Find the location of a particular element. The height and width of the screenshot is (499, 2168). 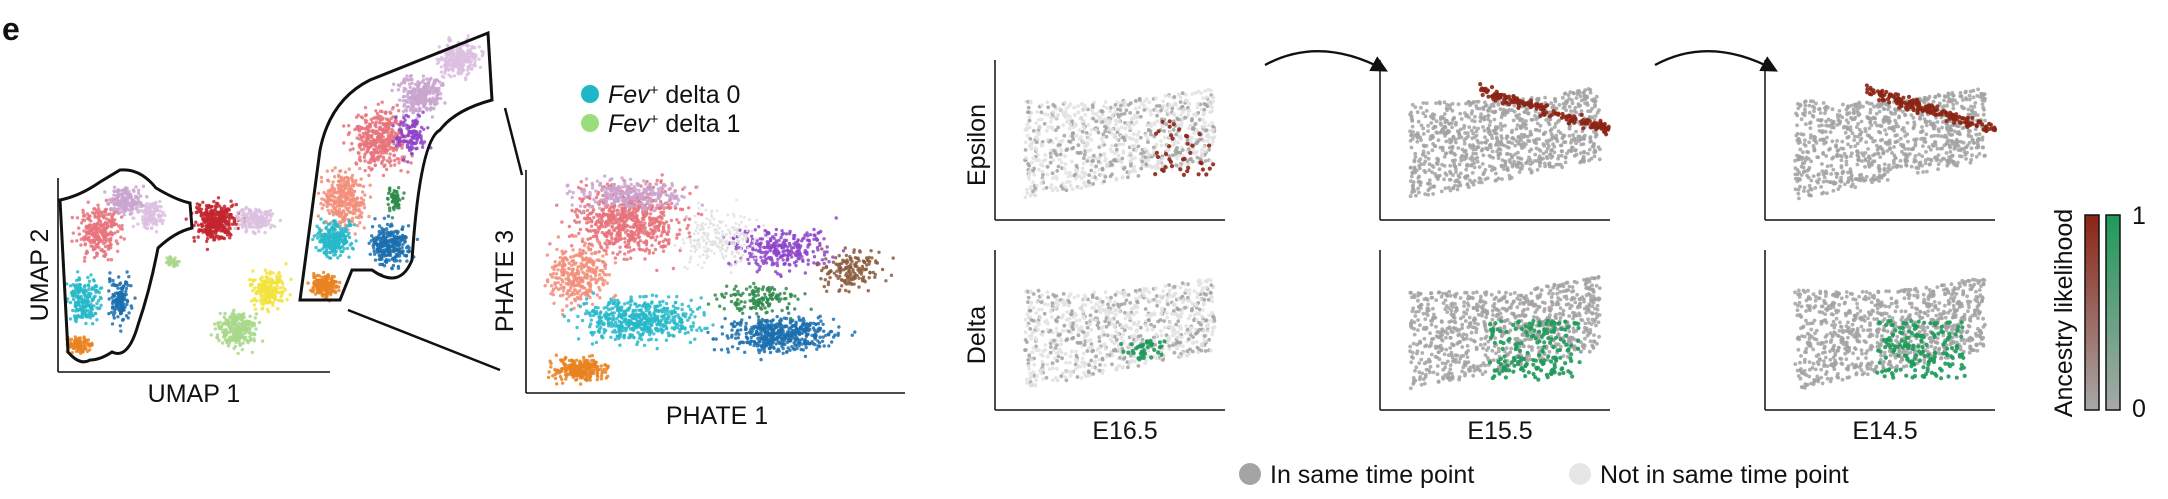

phate-y-label: PHATE 3 is located at coordinates (505, 281).